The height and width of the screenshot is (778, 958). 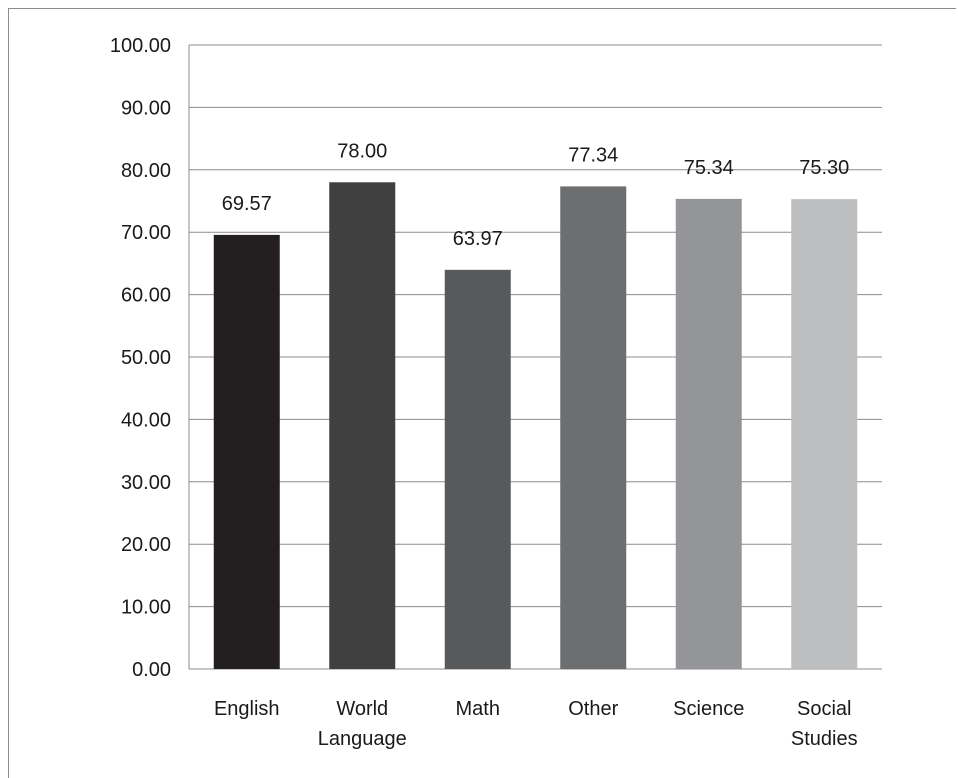 What do you see at coordinates (708, 709) in the screenshot?
I see `category-label: Science` at bounding box center [708, 709].